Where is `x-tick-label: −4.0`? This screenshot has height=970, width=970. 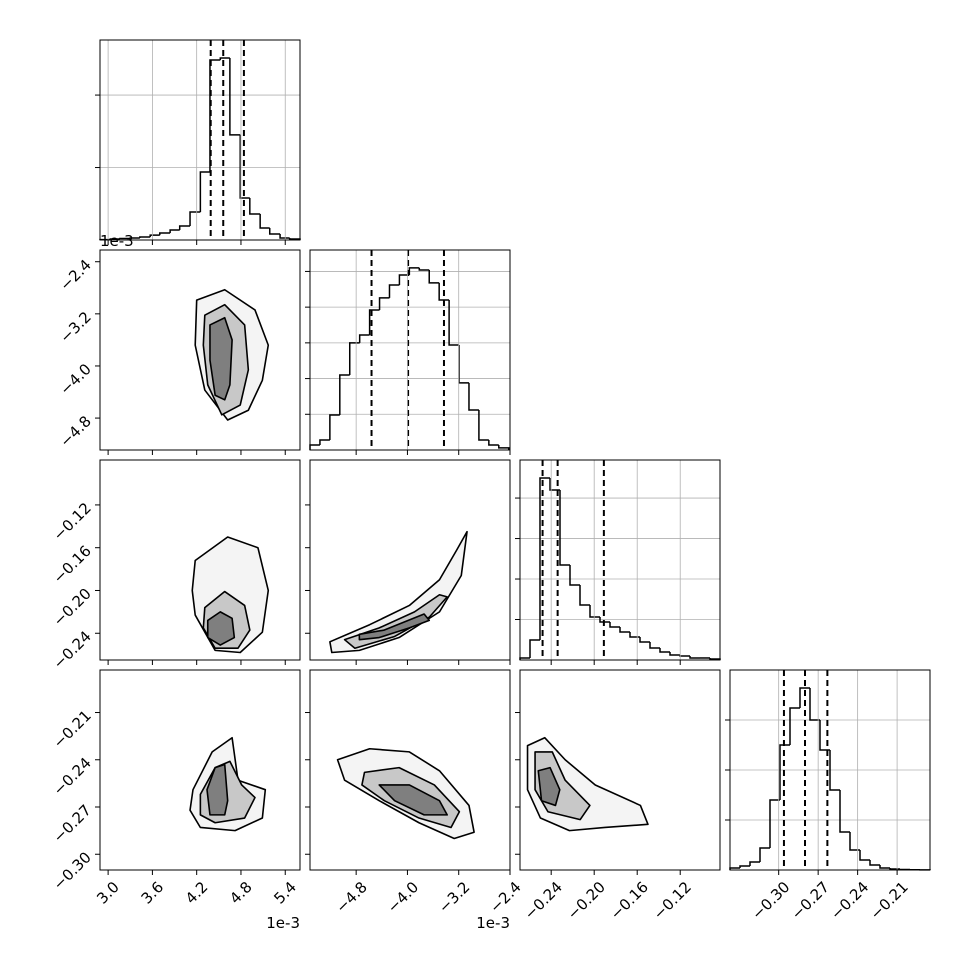 x-tick-label: −4.0 is located at coordinates (403, 897).